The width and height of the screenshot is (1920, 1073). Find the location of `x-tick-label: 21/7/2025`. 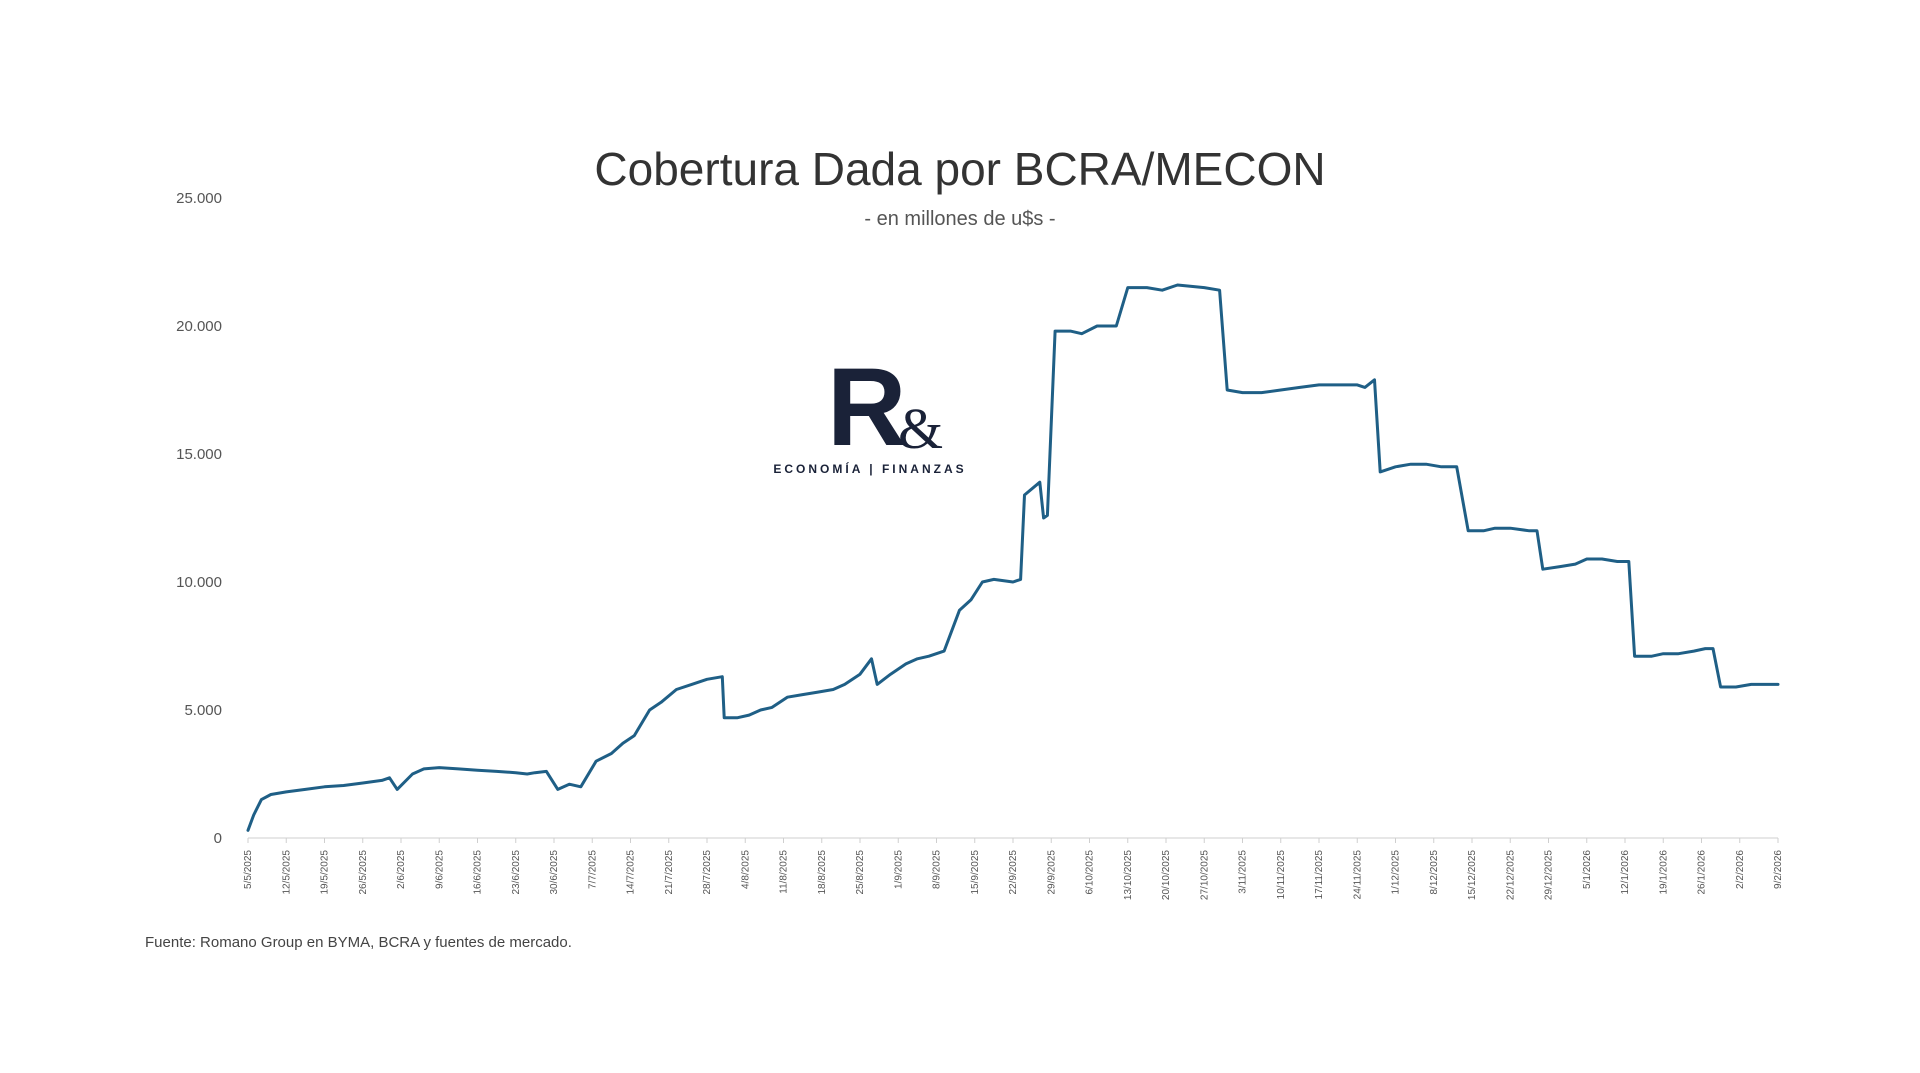

x-tick-label: 21/7/2025 is located at coordinates (669, 872).